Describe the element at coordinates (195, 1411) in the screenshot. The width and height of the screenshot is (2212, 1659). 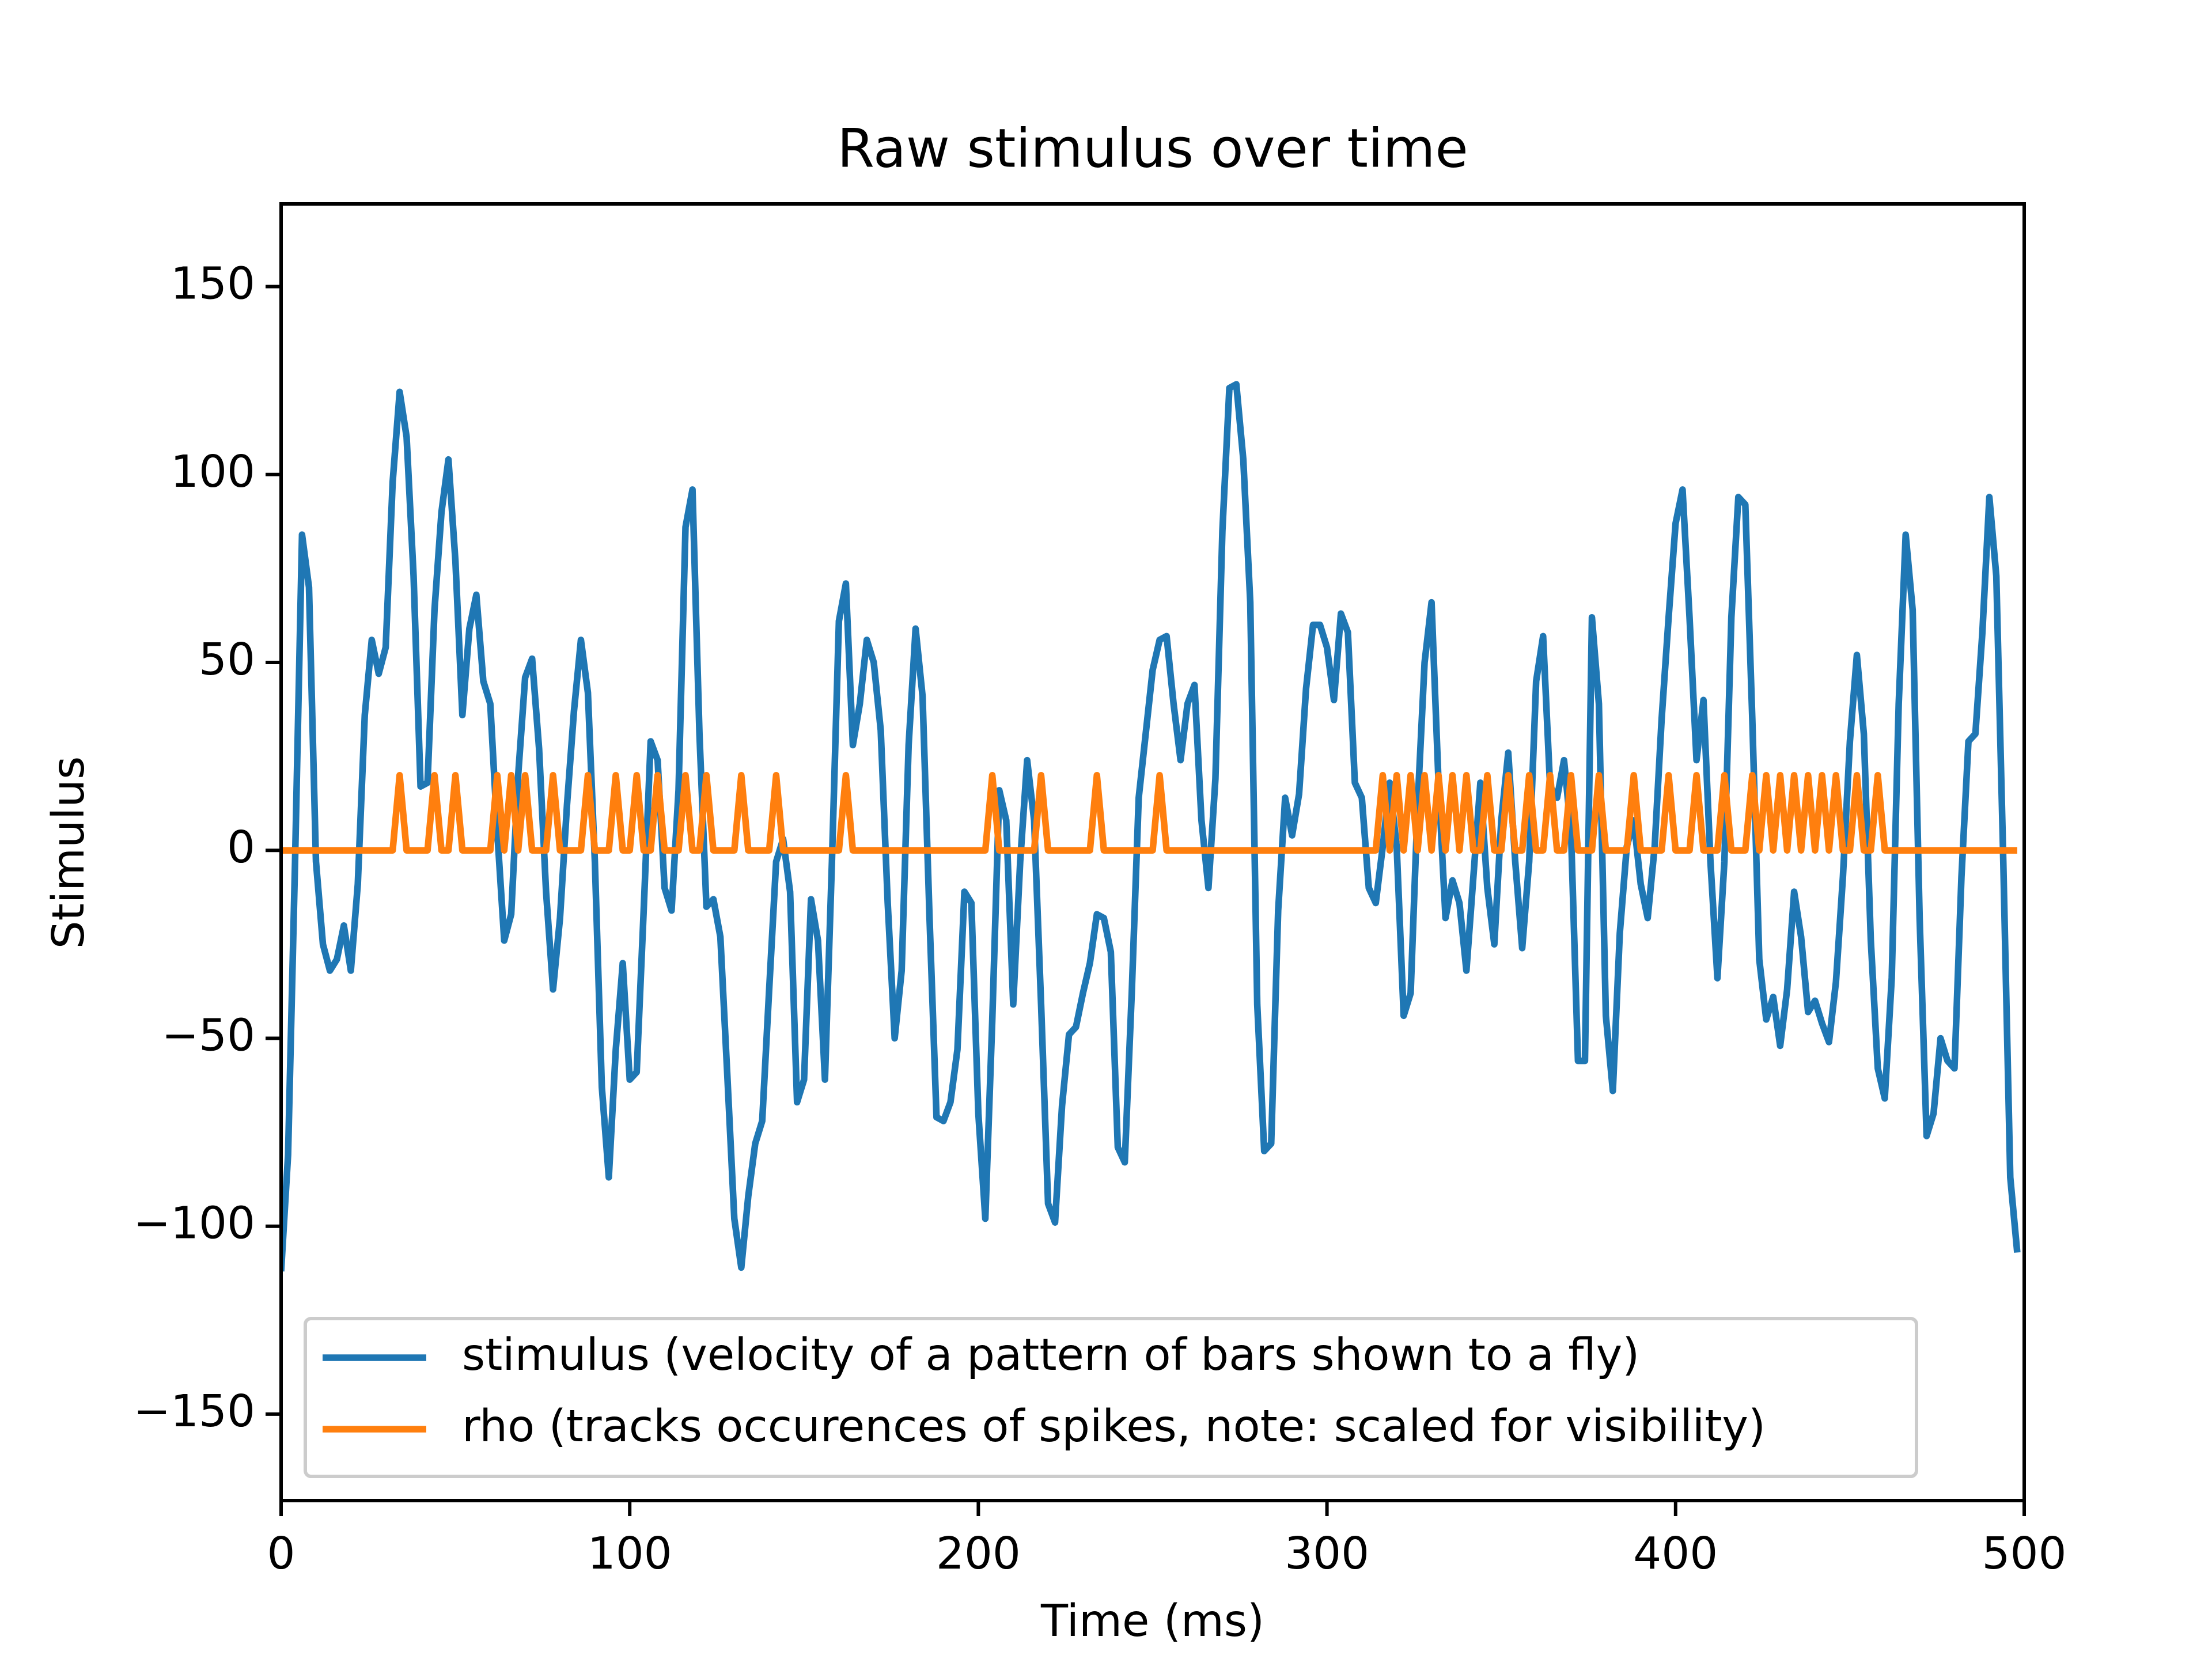
I see `y-tick-label: −150` at that location.